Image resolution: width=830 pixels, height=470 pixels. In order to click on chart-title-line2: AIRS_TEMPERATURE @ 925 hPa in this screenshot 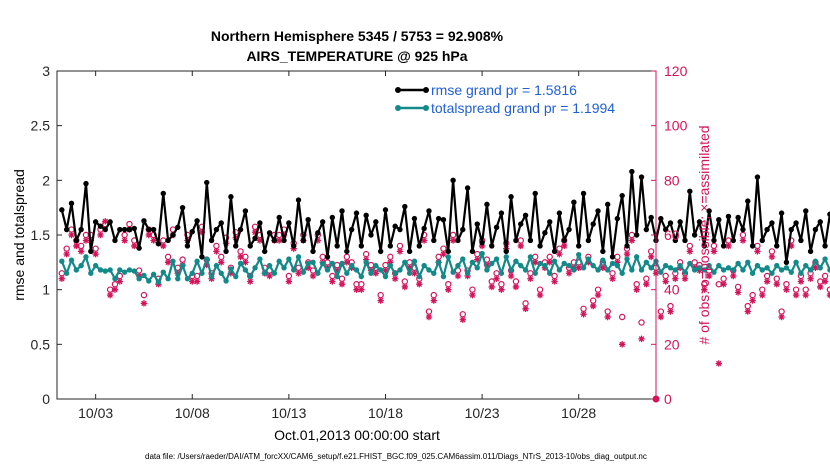, I will do `click(356, 56)`.